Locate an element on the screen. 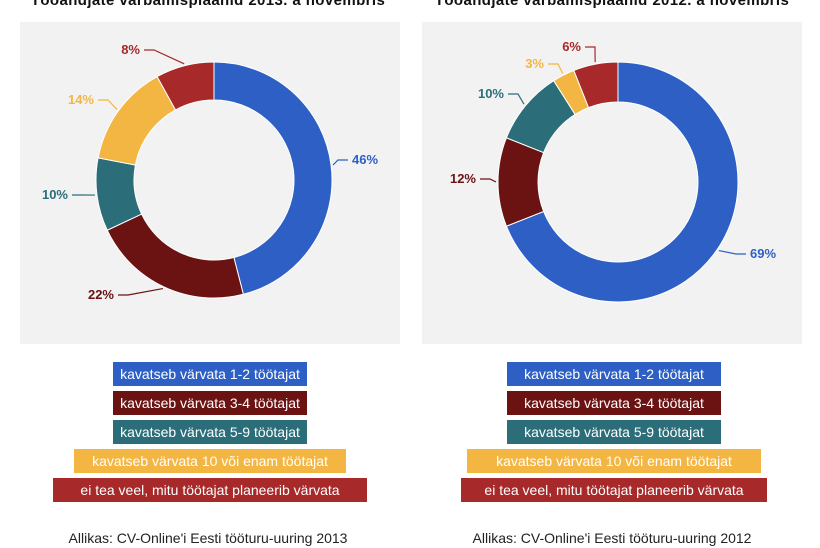 This screenshot has width=820, height=548. slice-label-4: 3% is located at coordinates (534, 63).